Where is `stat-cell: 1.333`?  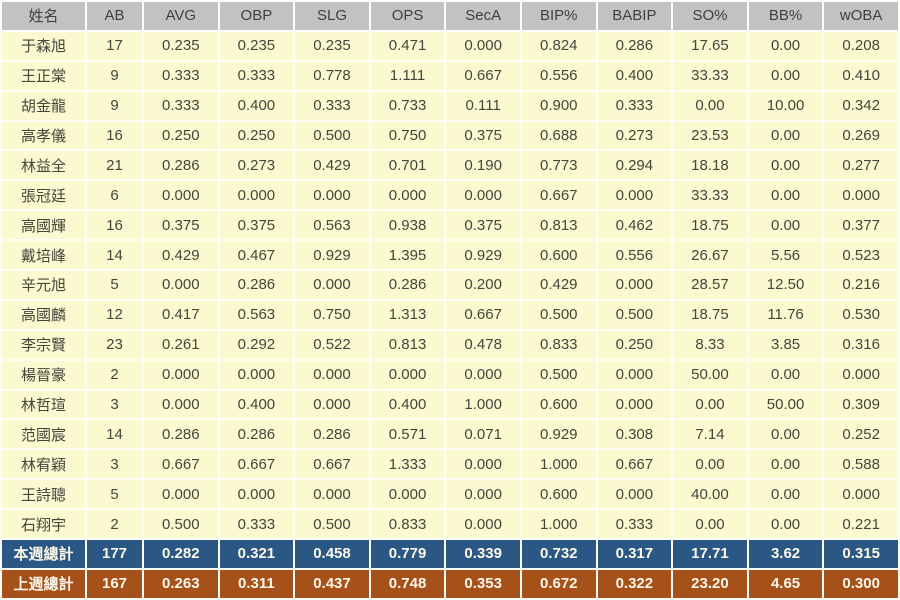 stat-cell: 1.333 is located at coordinates (407, 464).